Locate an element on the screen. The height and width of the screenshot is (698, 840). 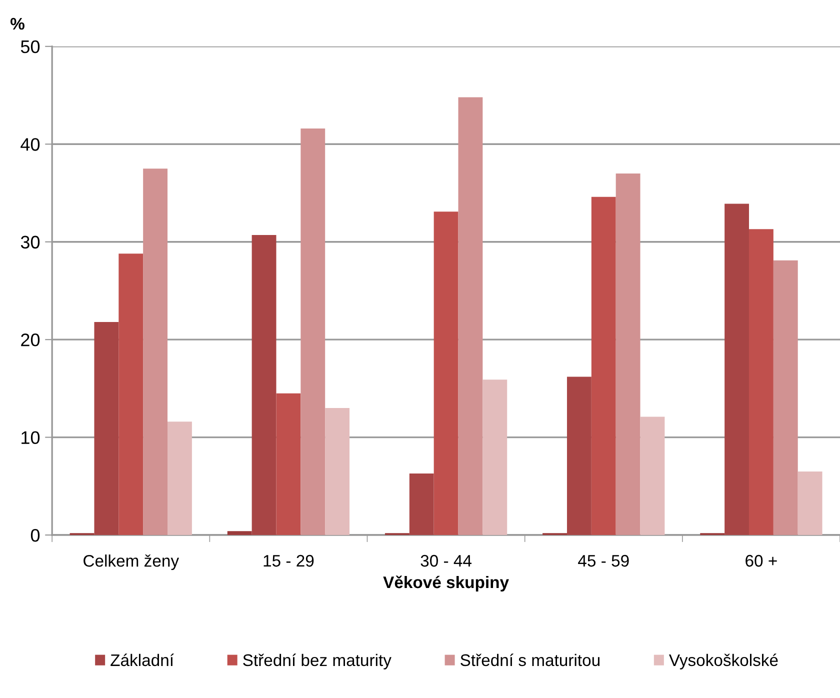
x-tick-label: 60 + is located at coordinates (761, 560).